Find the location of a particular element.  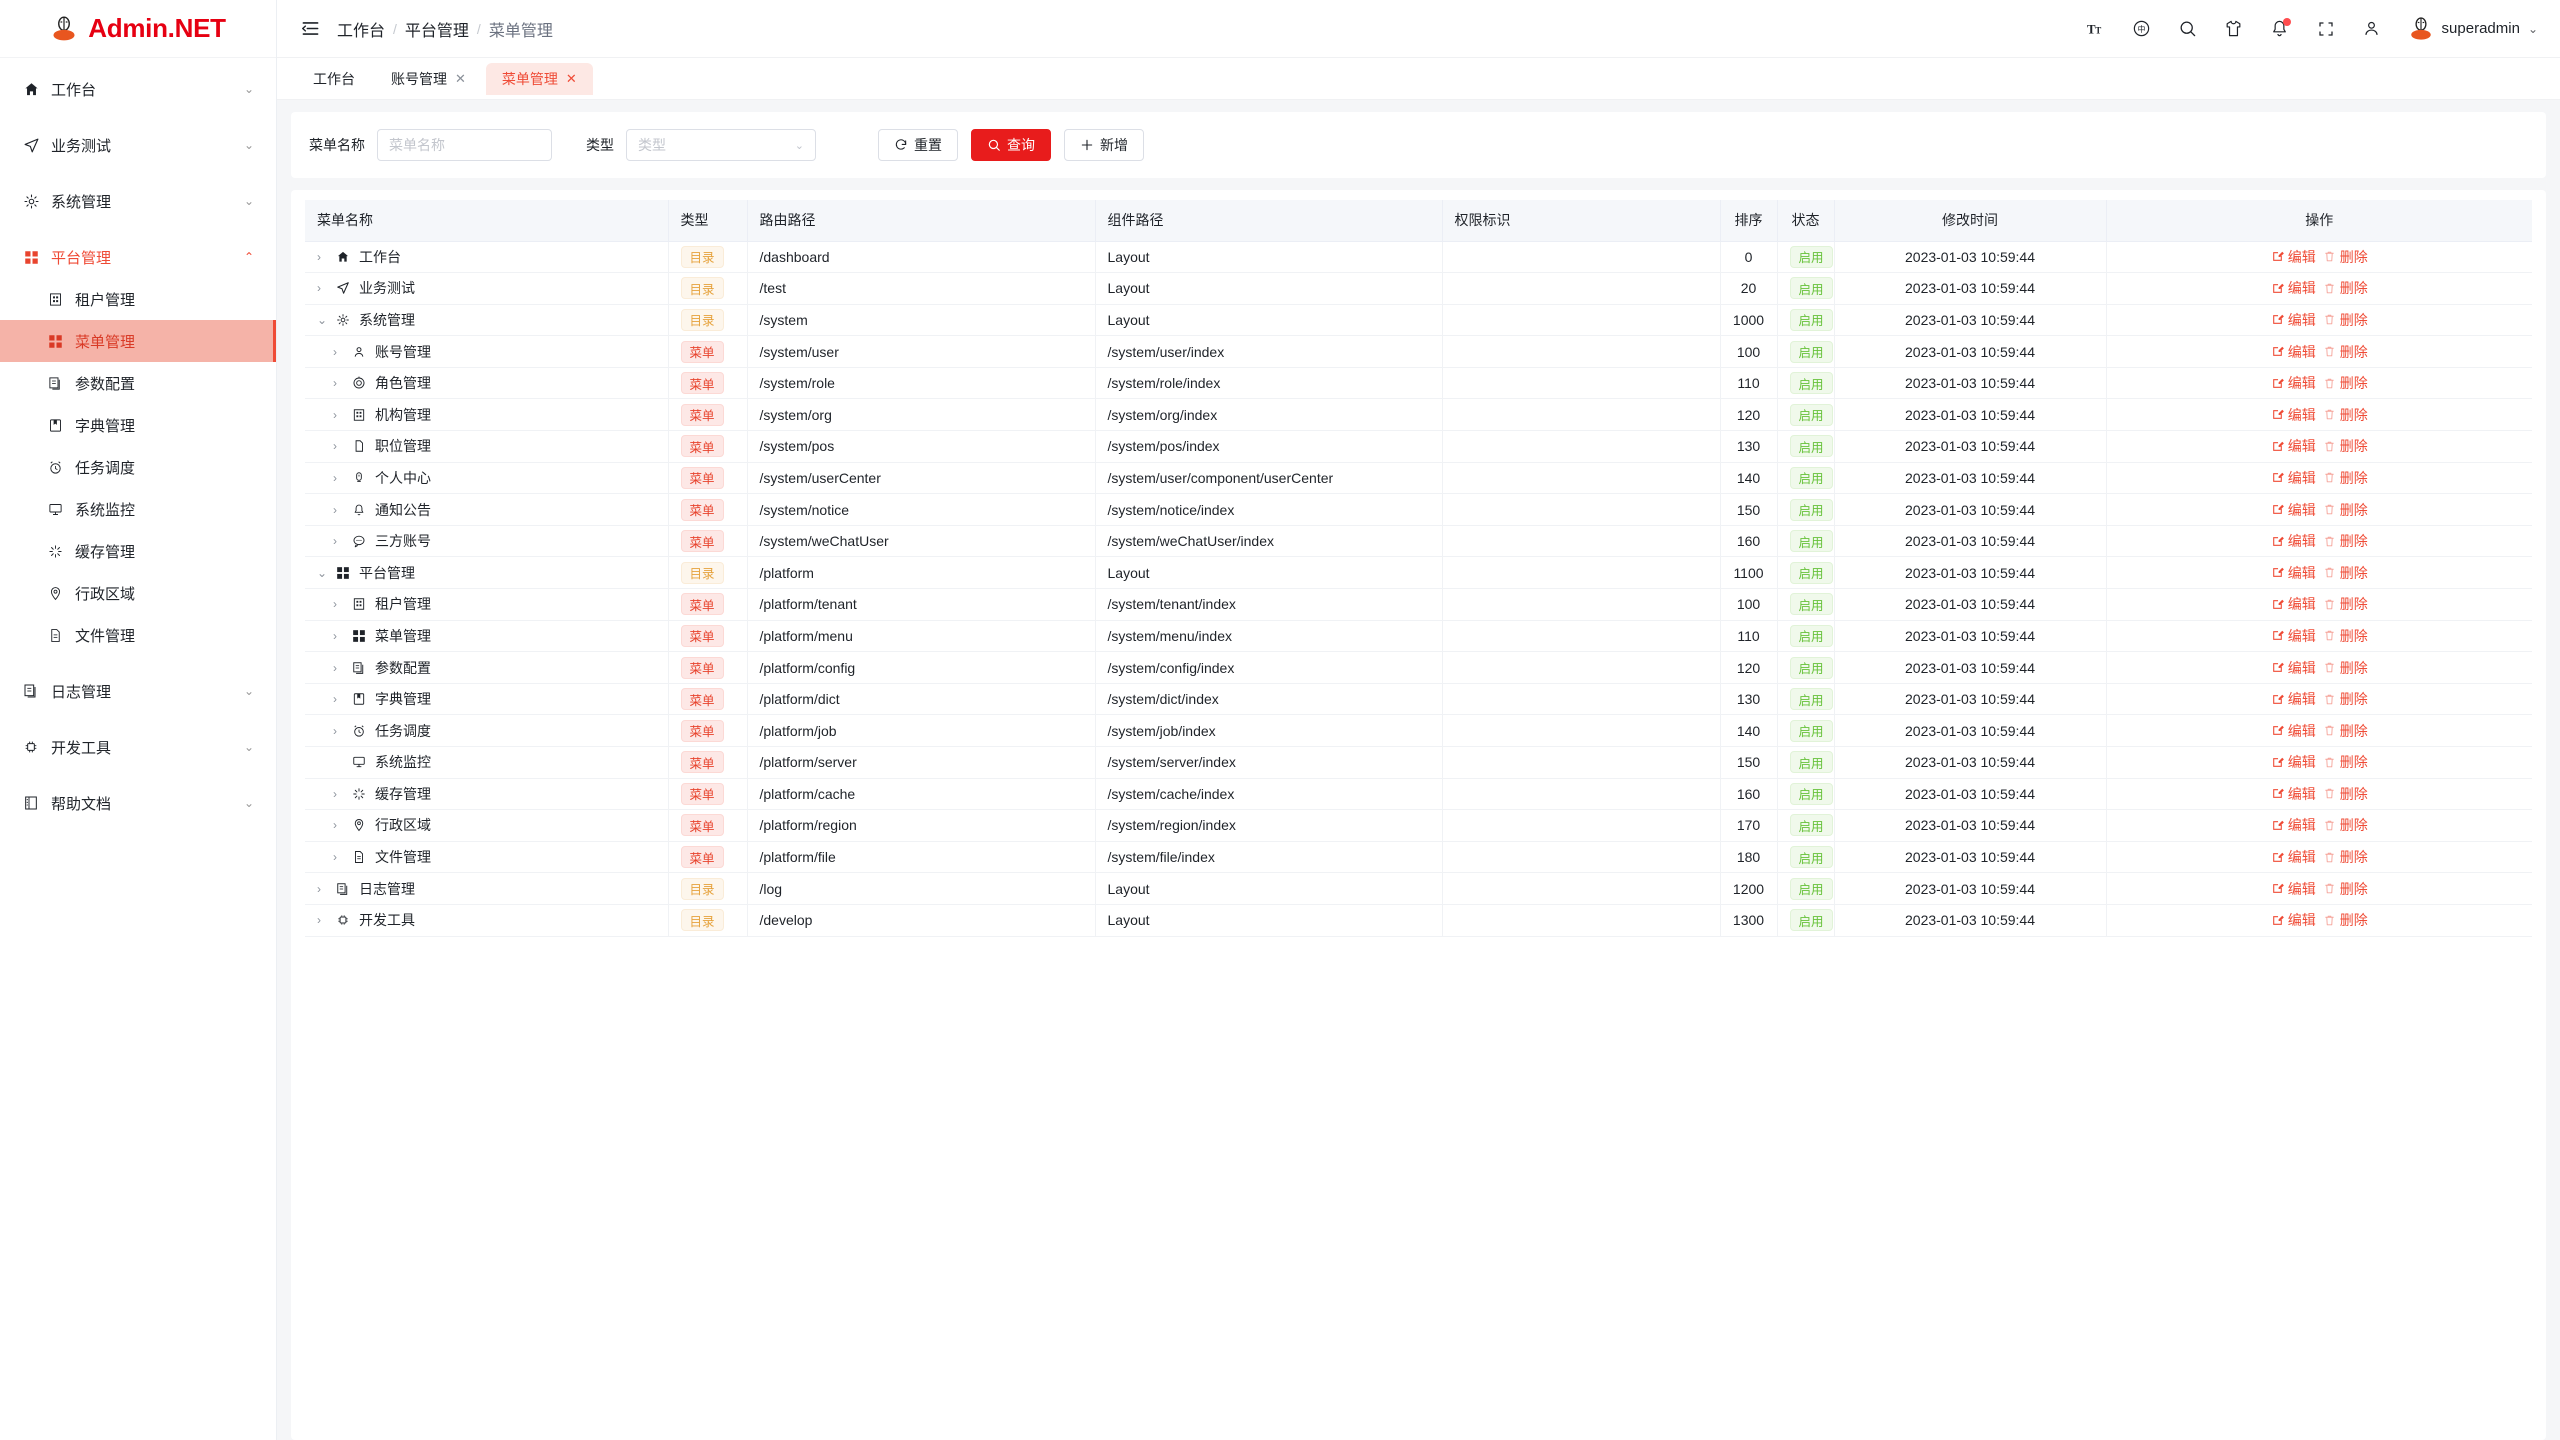

reset-button: 重置 is located at coordinates (918, 145).